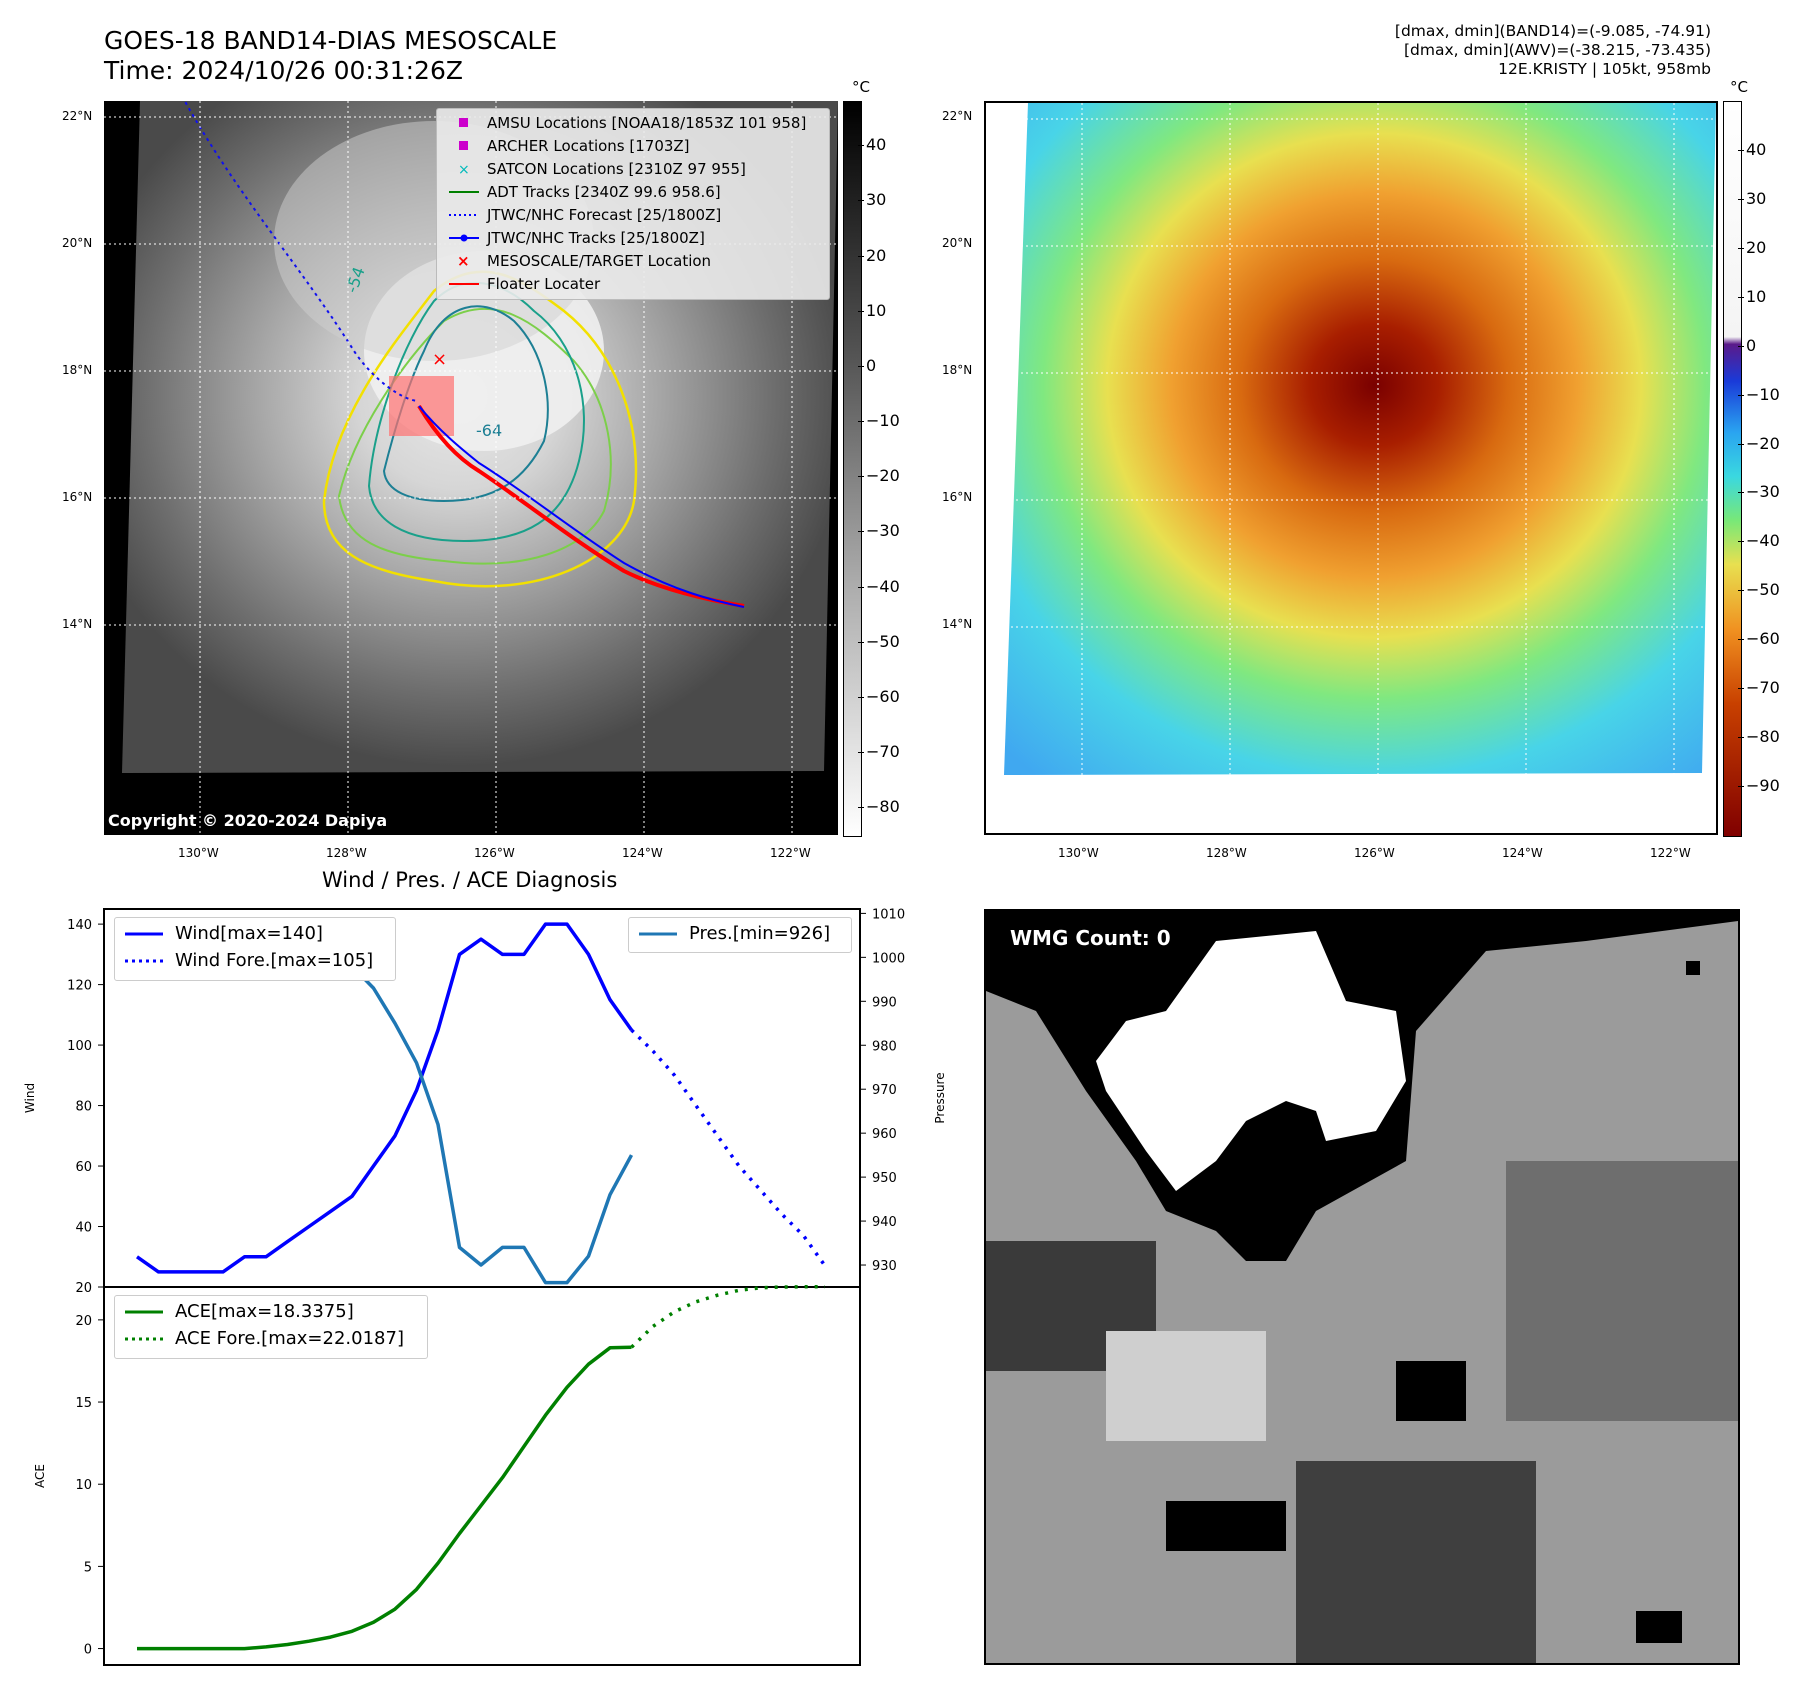 The image size is (1797, 1690). What do you see at coordinates (88, 1650) in the screenshot?
I see `y-tick-label: 0` at bounding box center [88, 1650].